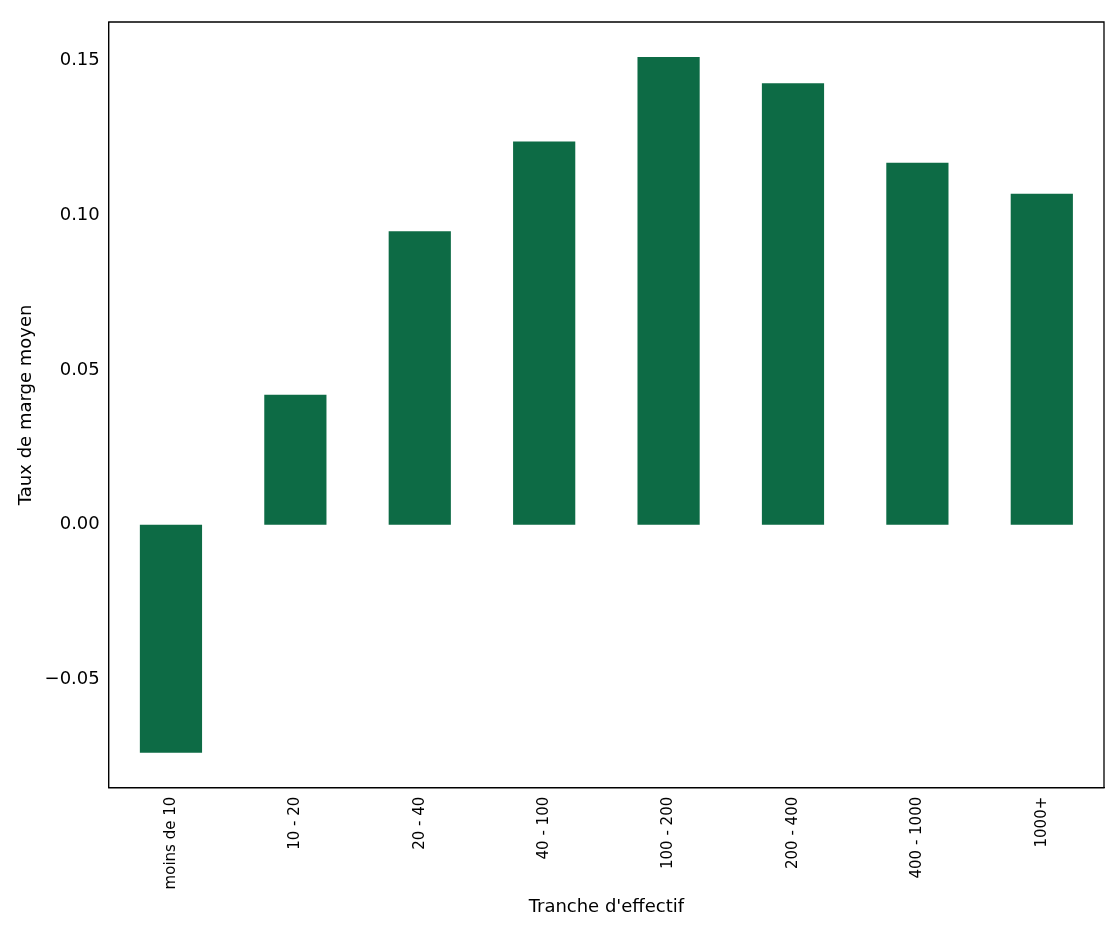 The width and height of the screenshot is (1116, 934). Describe the element at coordinates (667, 832) in the screenshot. I see `x-tick-label: 100 - 200` at that location.